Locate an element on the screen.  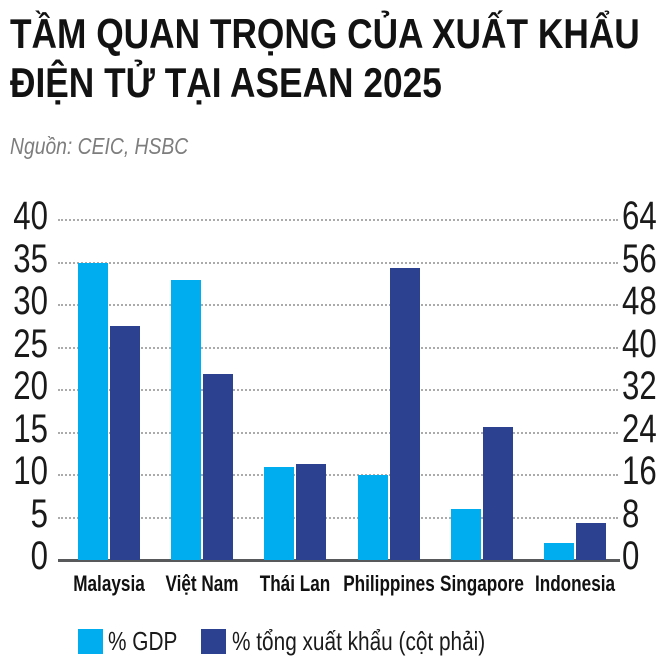
x-axis-label-viet-nam: Việt Nam is located at coordinates (202, 583).